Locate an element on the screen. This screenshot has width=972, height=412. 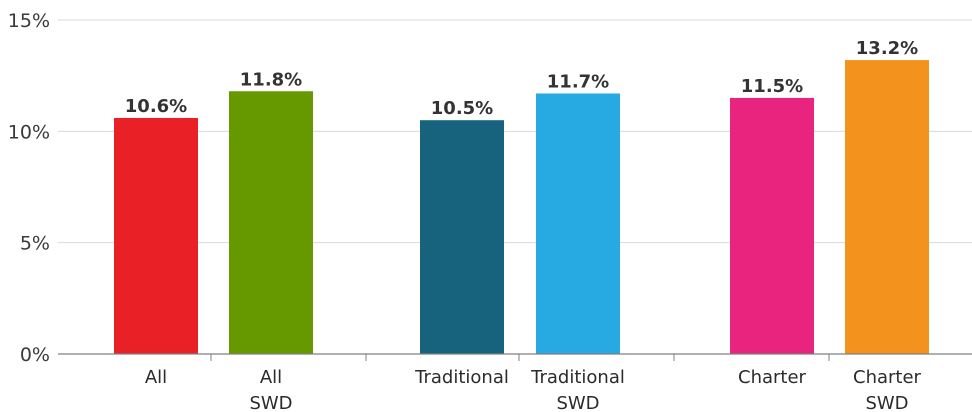
data-label: 11.8% is located at coordinates (271, 79).